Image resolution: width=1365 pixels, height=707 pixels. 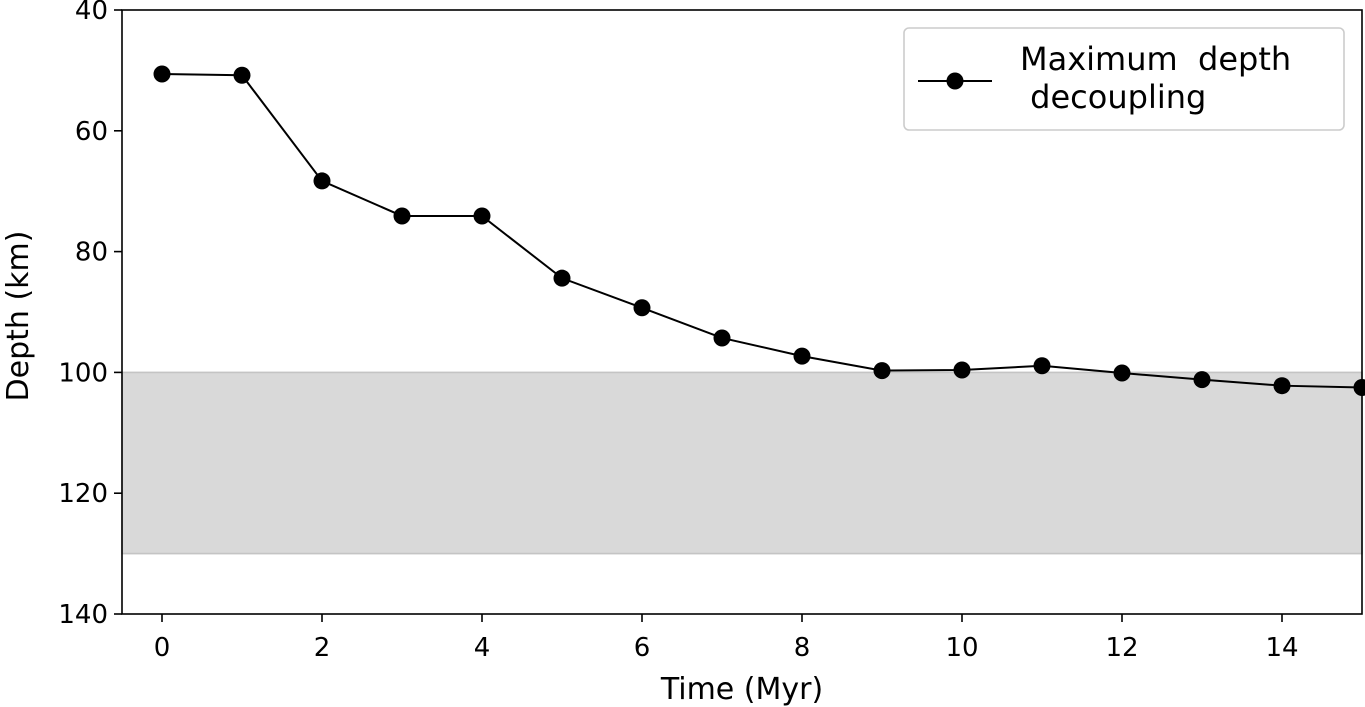 What do you see at coordinates (802, 648) in the screenshot?
I see `x-tick-label: 8` at bounding box center [802, 648].